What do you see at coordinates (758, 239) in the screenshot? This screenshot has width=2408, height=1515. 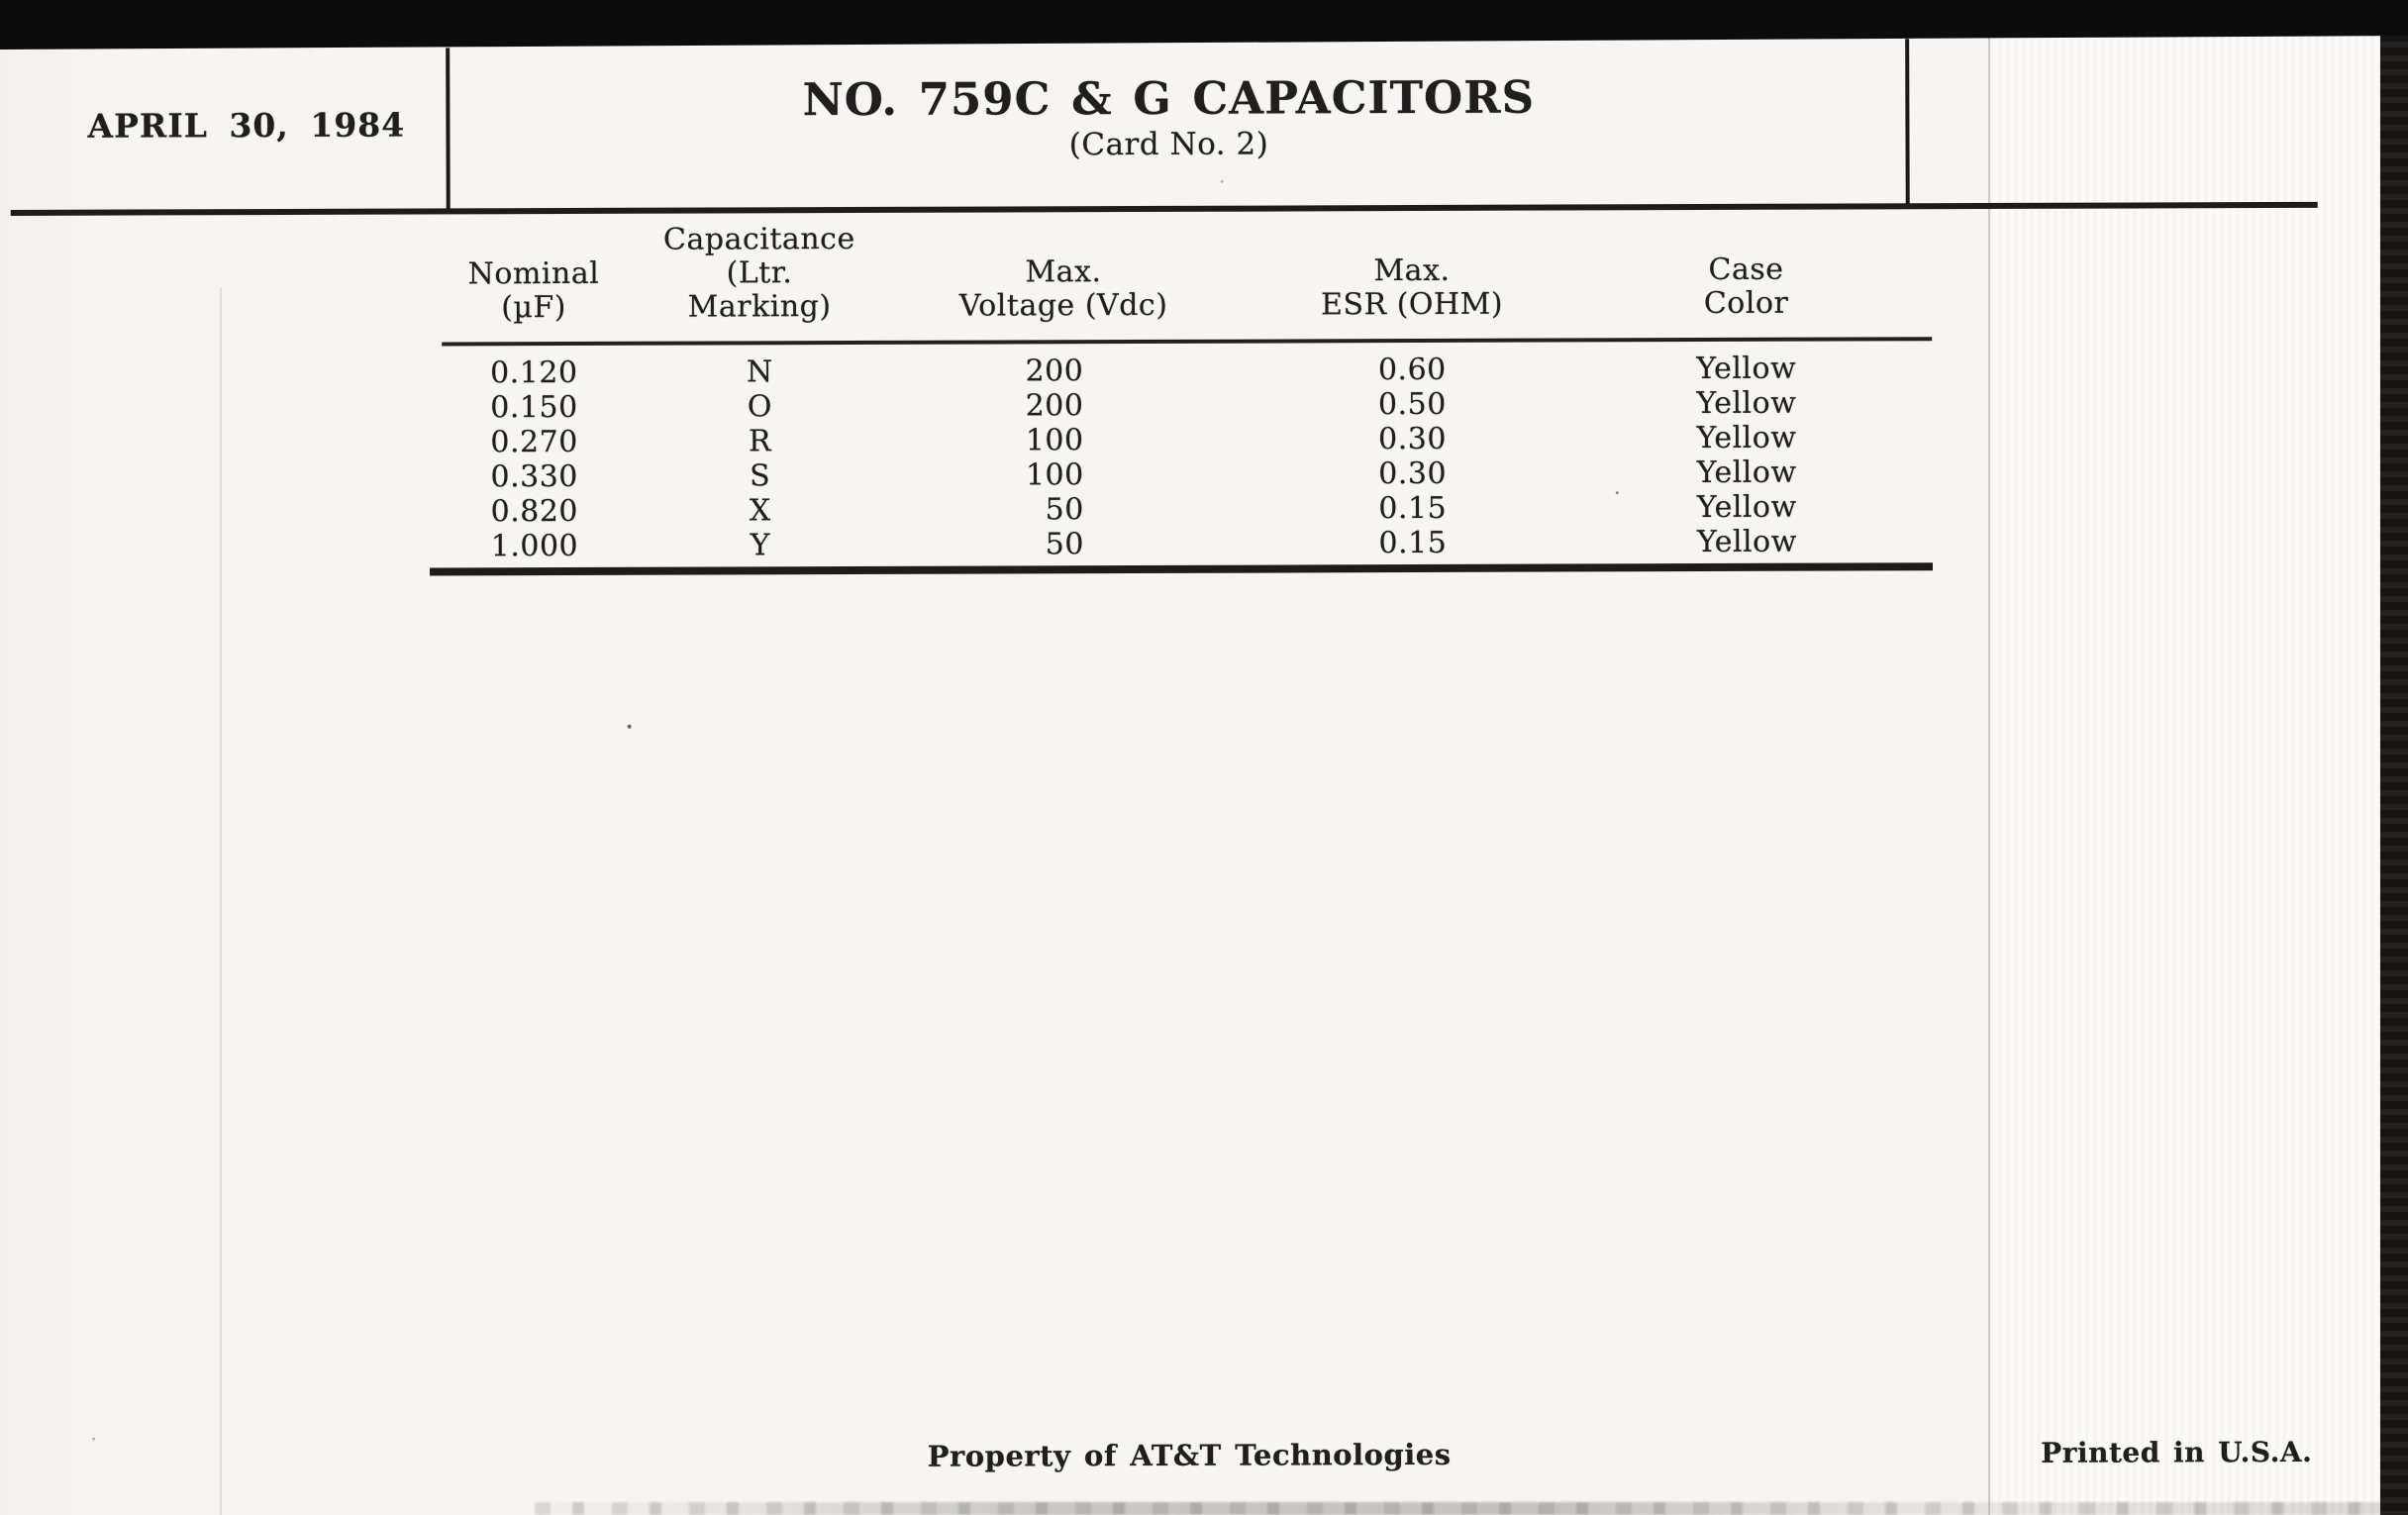 I see `header-line: Capacitance` at bounding box center [758, 239].